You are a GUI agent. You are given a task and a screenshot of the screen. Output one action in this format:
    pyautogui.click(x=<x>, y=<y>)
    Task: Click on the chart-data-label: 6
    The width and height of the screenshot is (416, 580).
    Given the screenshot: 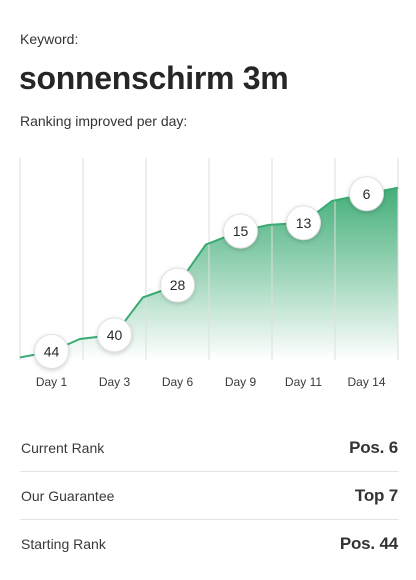 What is the action you would take?
    pyautogui.click(x=367, y=194)
    